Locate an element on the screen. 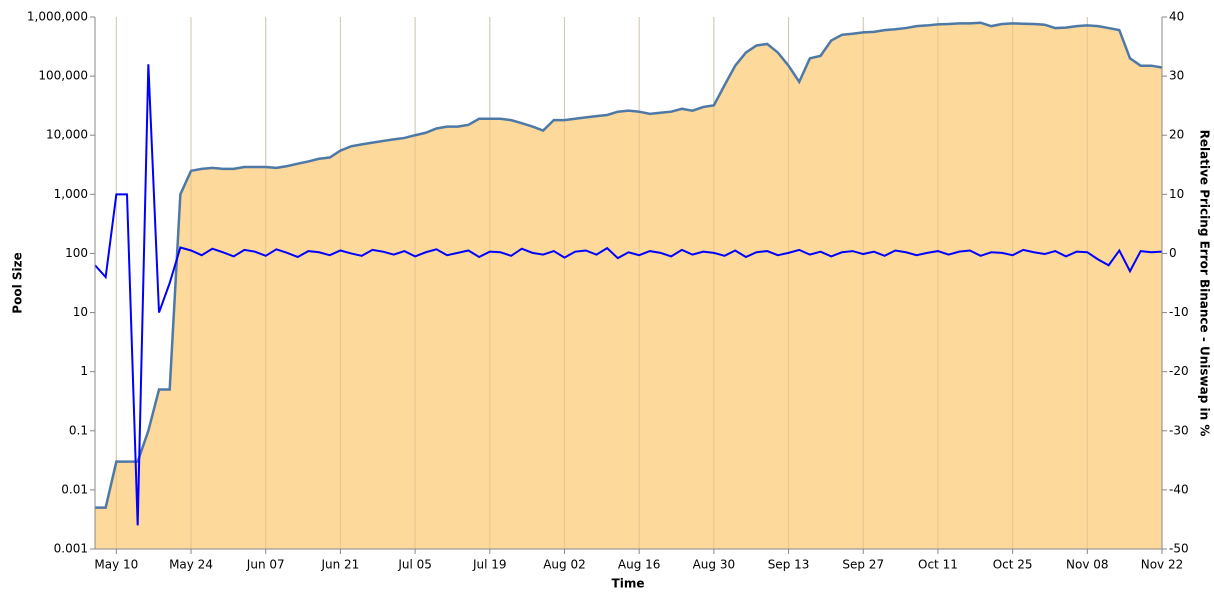 The height and width of the screenshot is (592, 1214). y2-tick-label: 40 is located at coordinates (1176, 17).